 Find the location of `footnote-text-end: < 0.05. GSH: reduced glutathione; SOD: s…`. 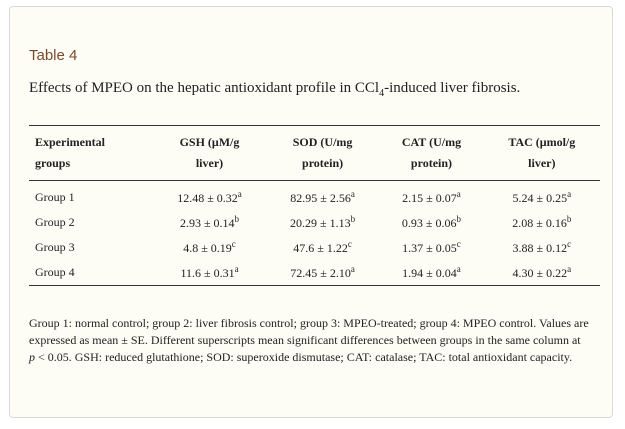

footnote-text-end: < 0.05. GSH: reduced glutathione; SOD: s… is located at coordinates (304, 357).